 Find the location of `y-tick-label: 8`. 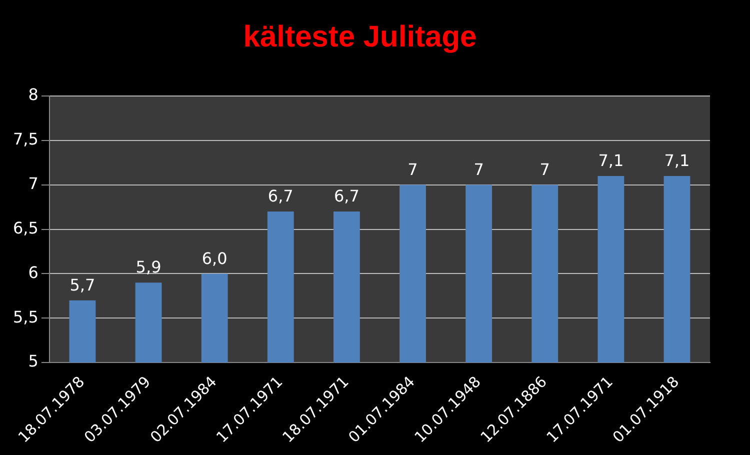

y-tick-label: 8 is located at coordinates (33, 94).